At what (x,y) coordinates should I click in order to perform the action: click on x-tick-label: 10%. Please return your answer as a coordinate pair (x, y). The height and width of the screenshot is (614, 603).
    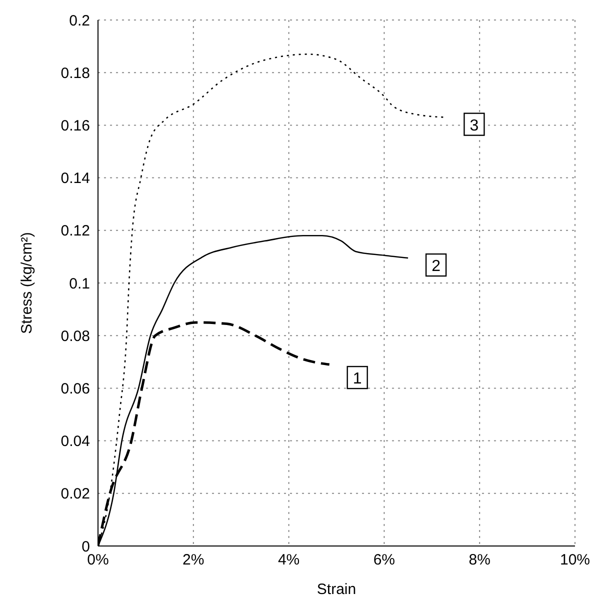
    Looking at the image, I should click on (575, 560).